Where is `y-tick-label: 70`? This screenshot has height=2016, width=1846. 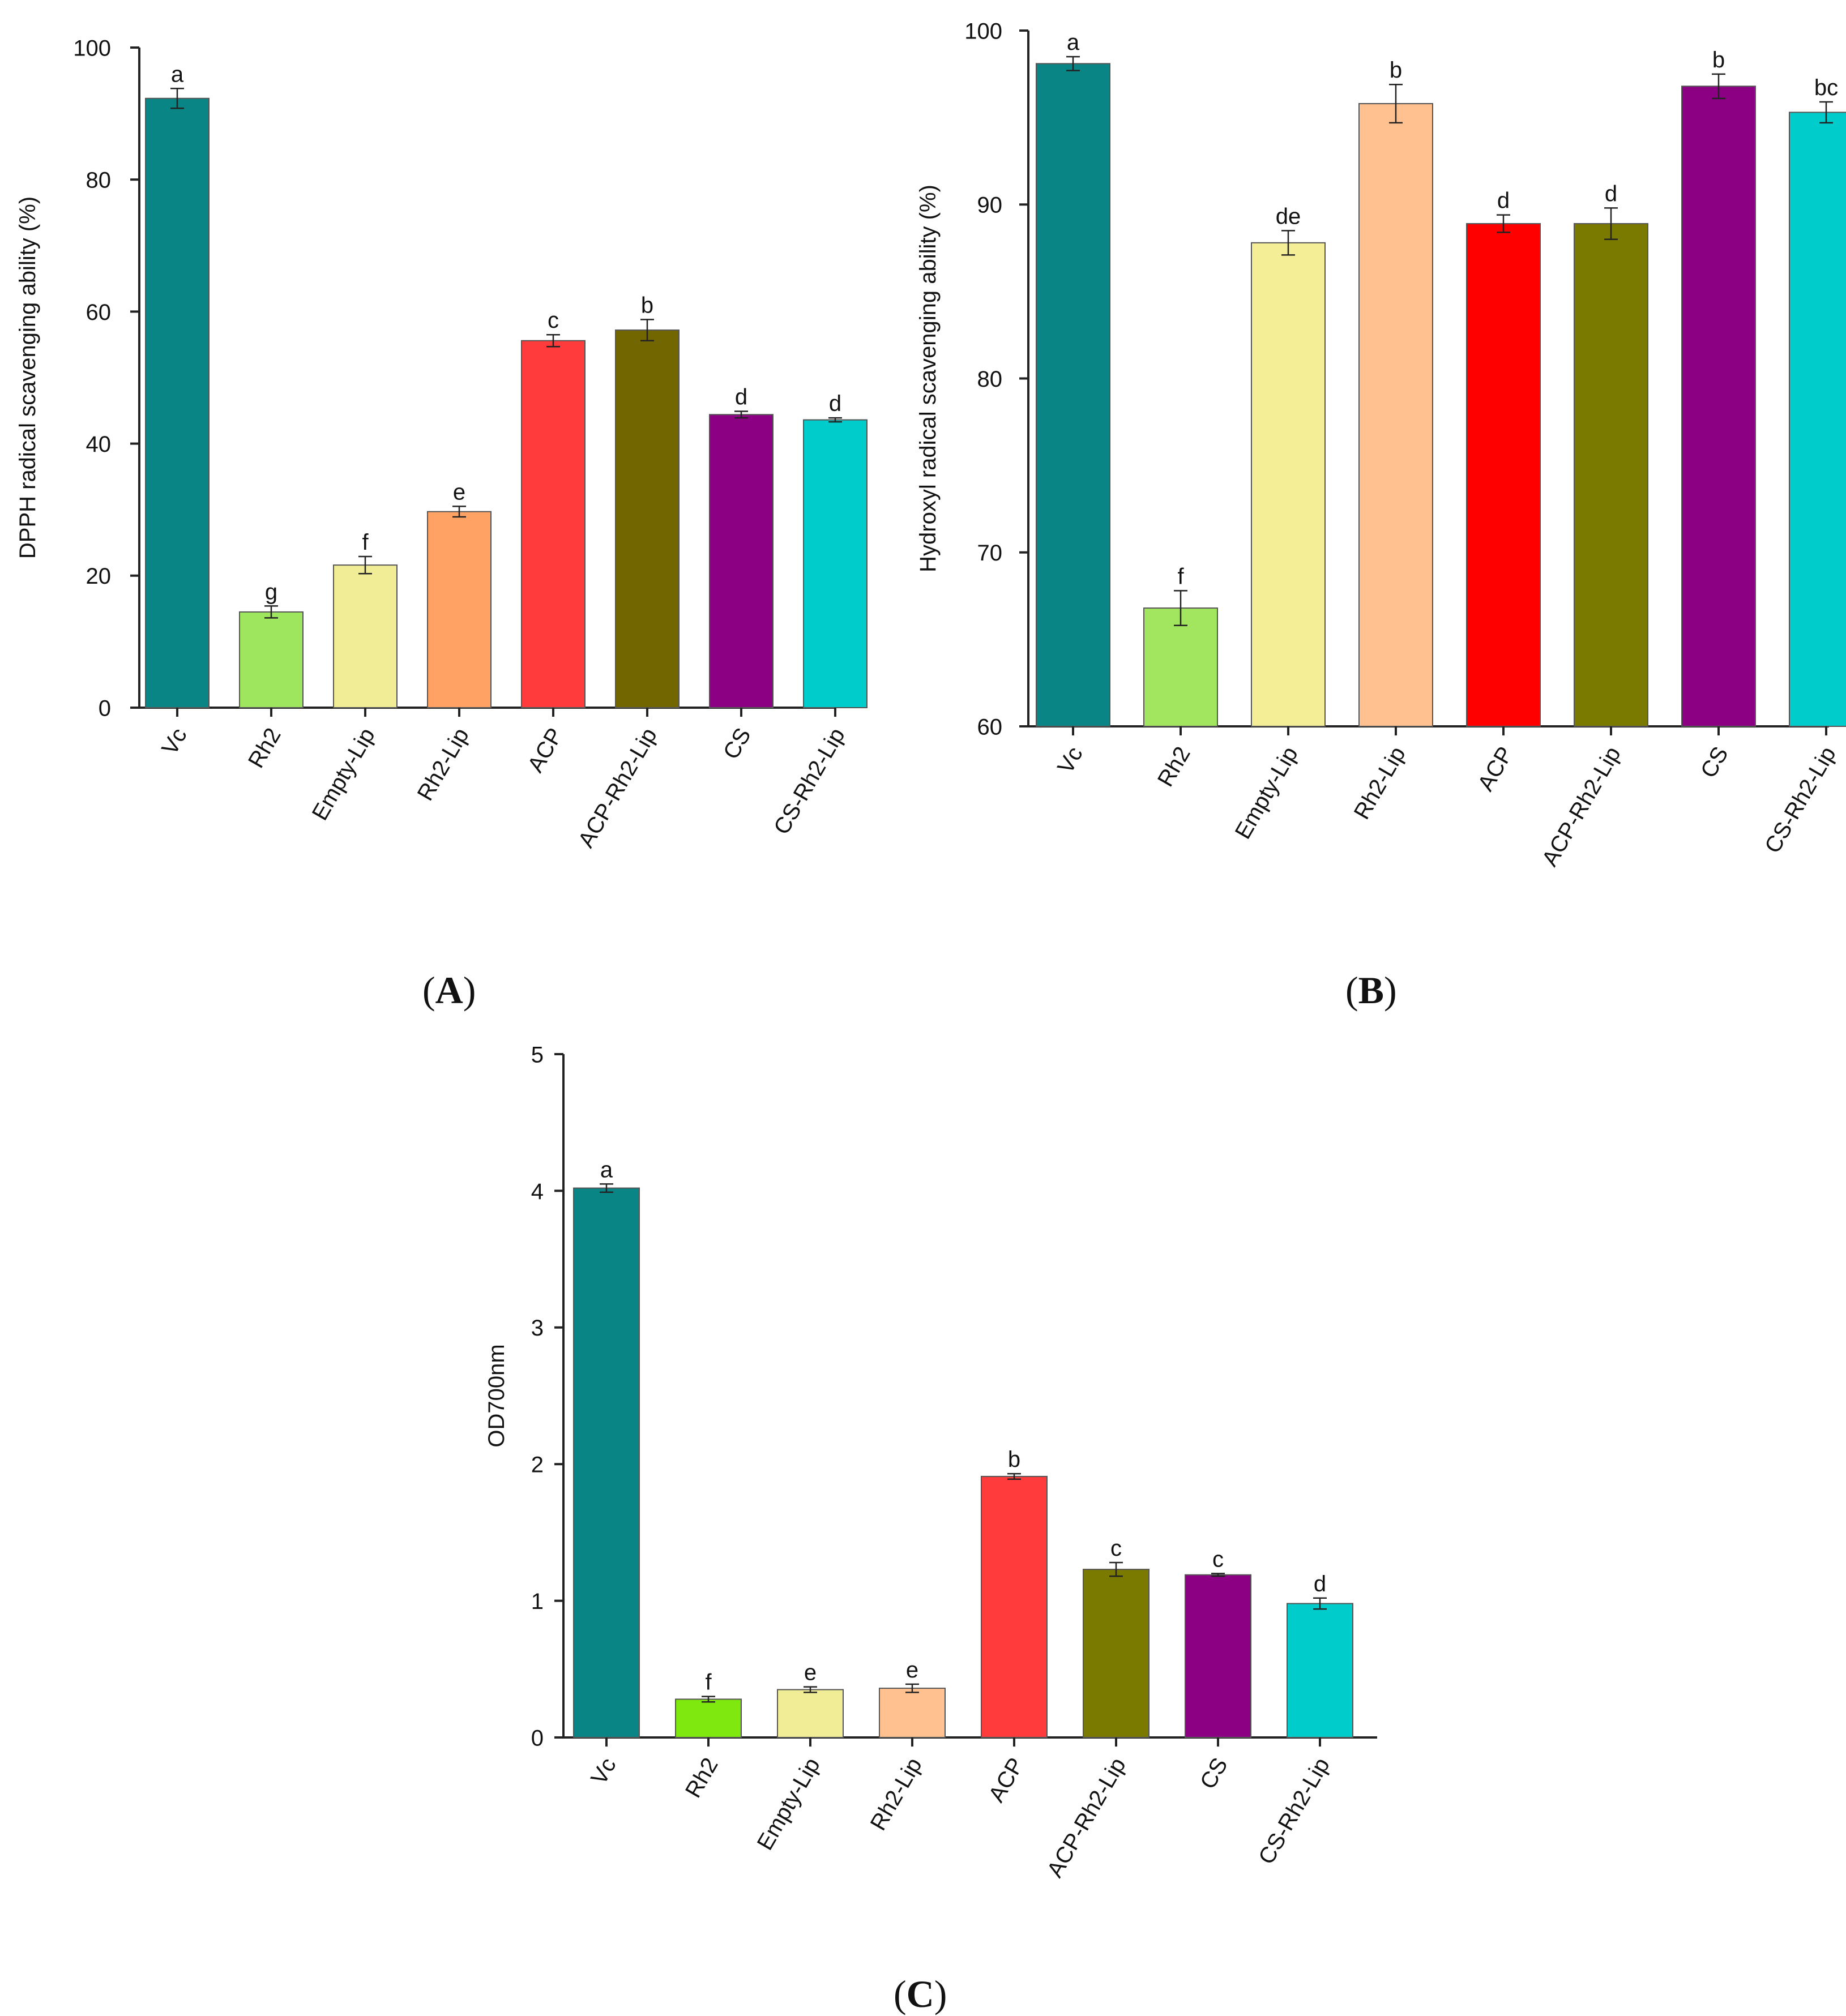 y-tick-label: 70 is located at coordinates (990, 553).